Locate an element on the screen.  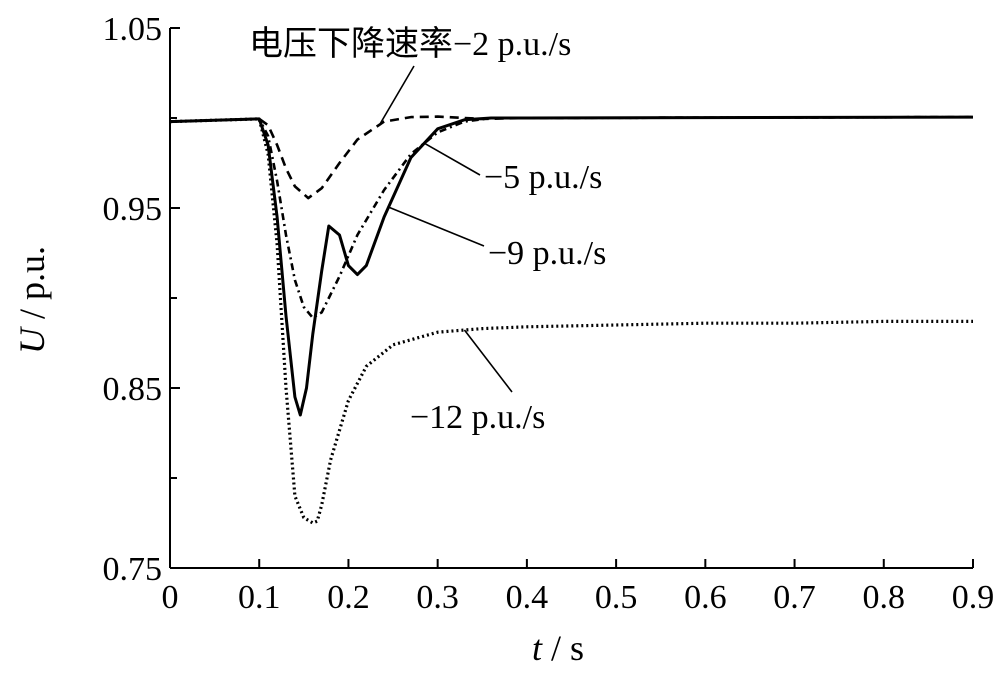
y-tick-label: 0.95 is located at coordinates (133, 209).